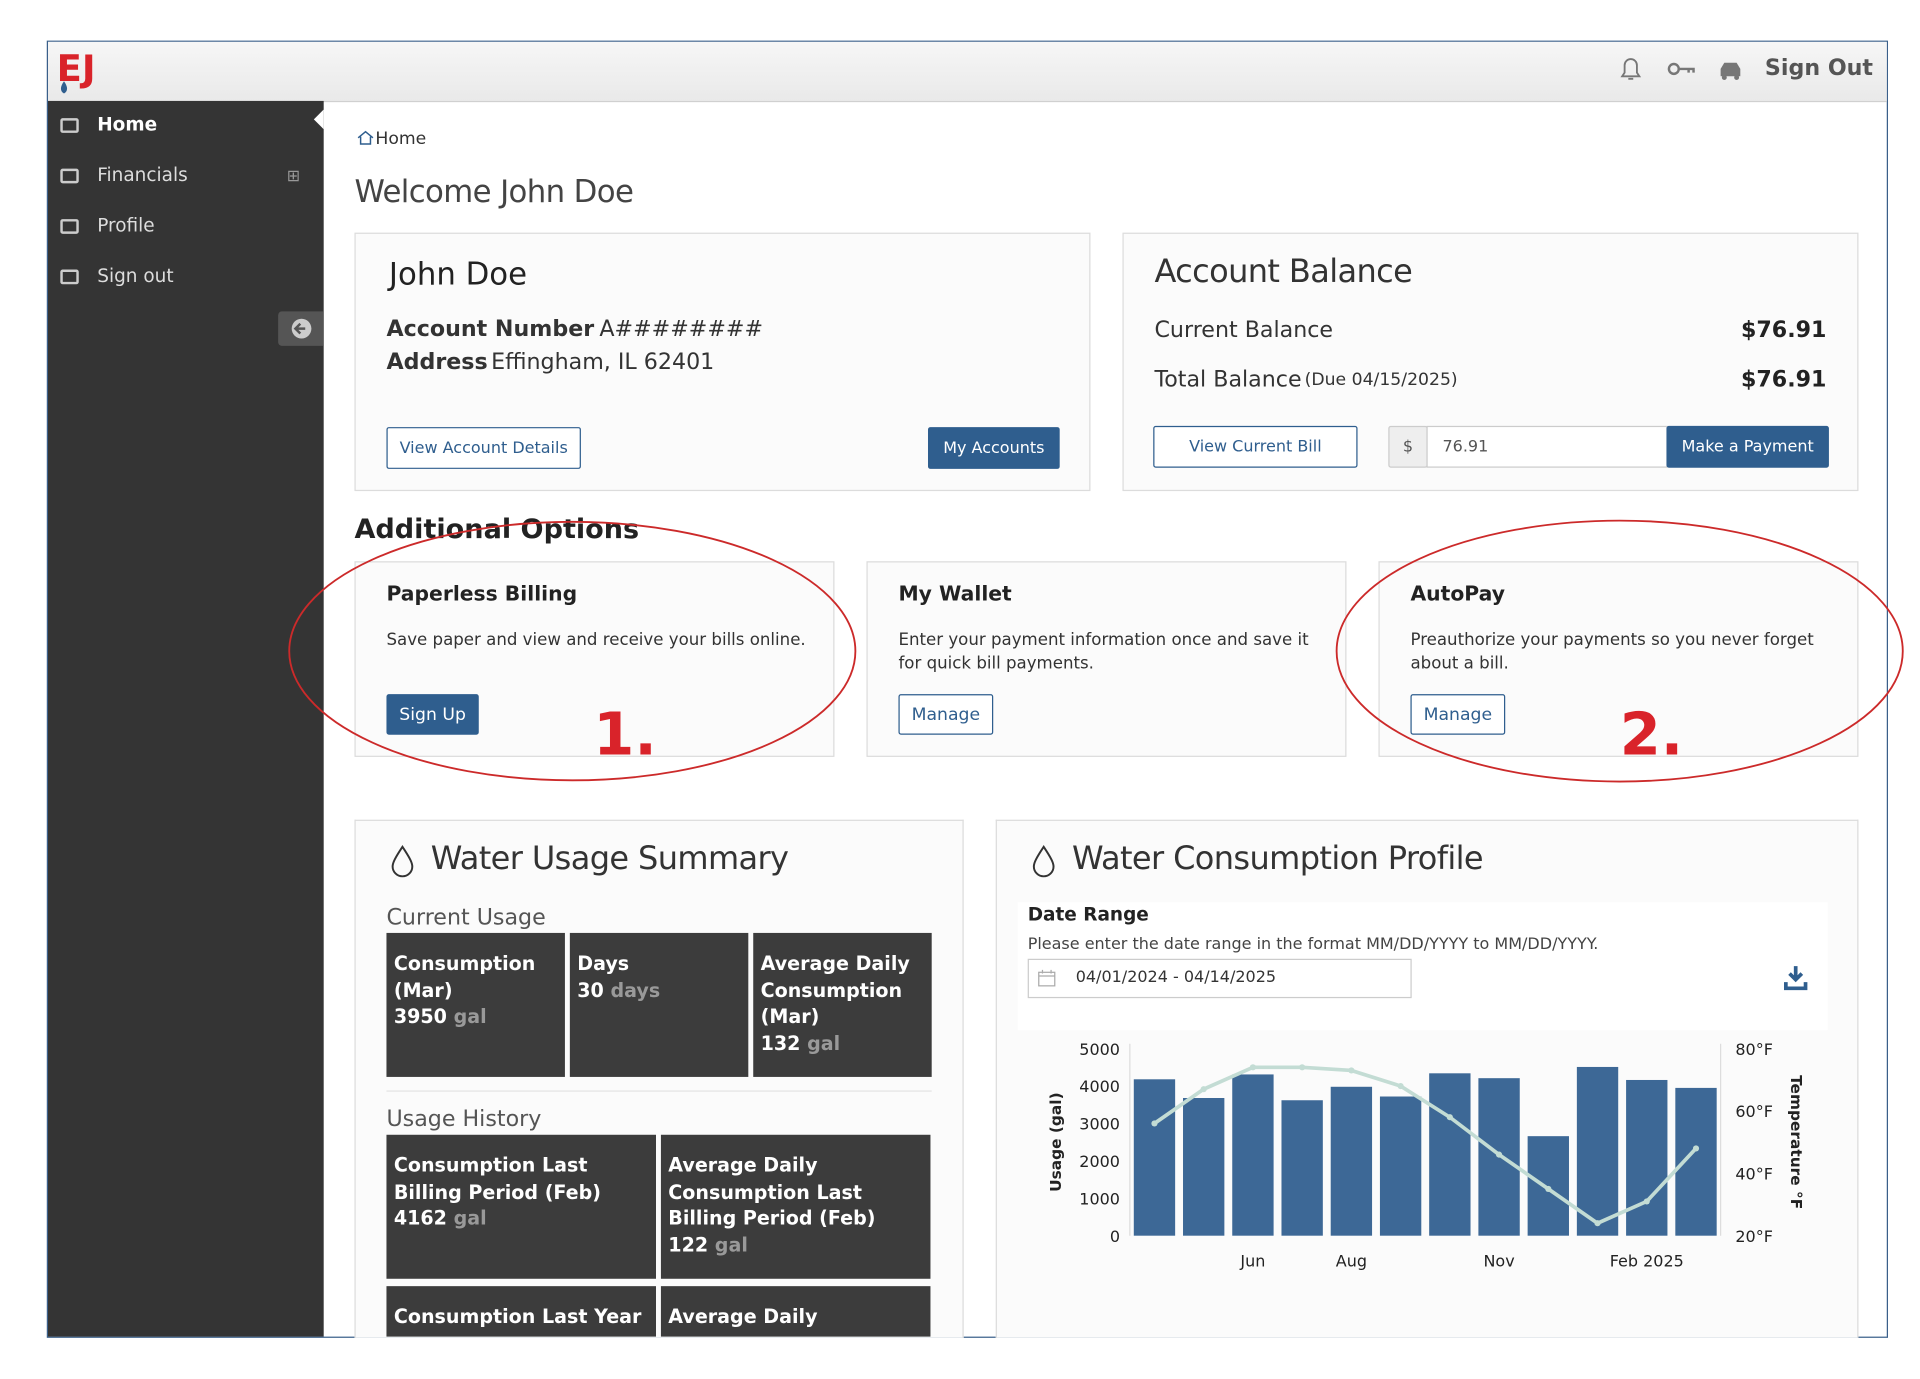  What do you see at coordinates (432, 714) in the screenshot?
I see `option-button: Sign Up` at bounding box center [432, 714].